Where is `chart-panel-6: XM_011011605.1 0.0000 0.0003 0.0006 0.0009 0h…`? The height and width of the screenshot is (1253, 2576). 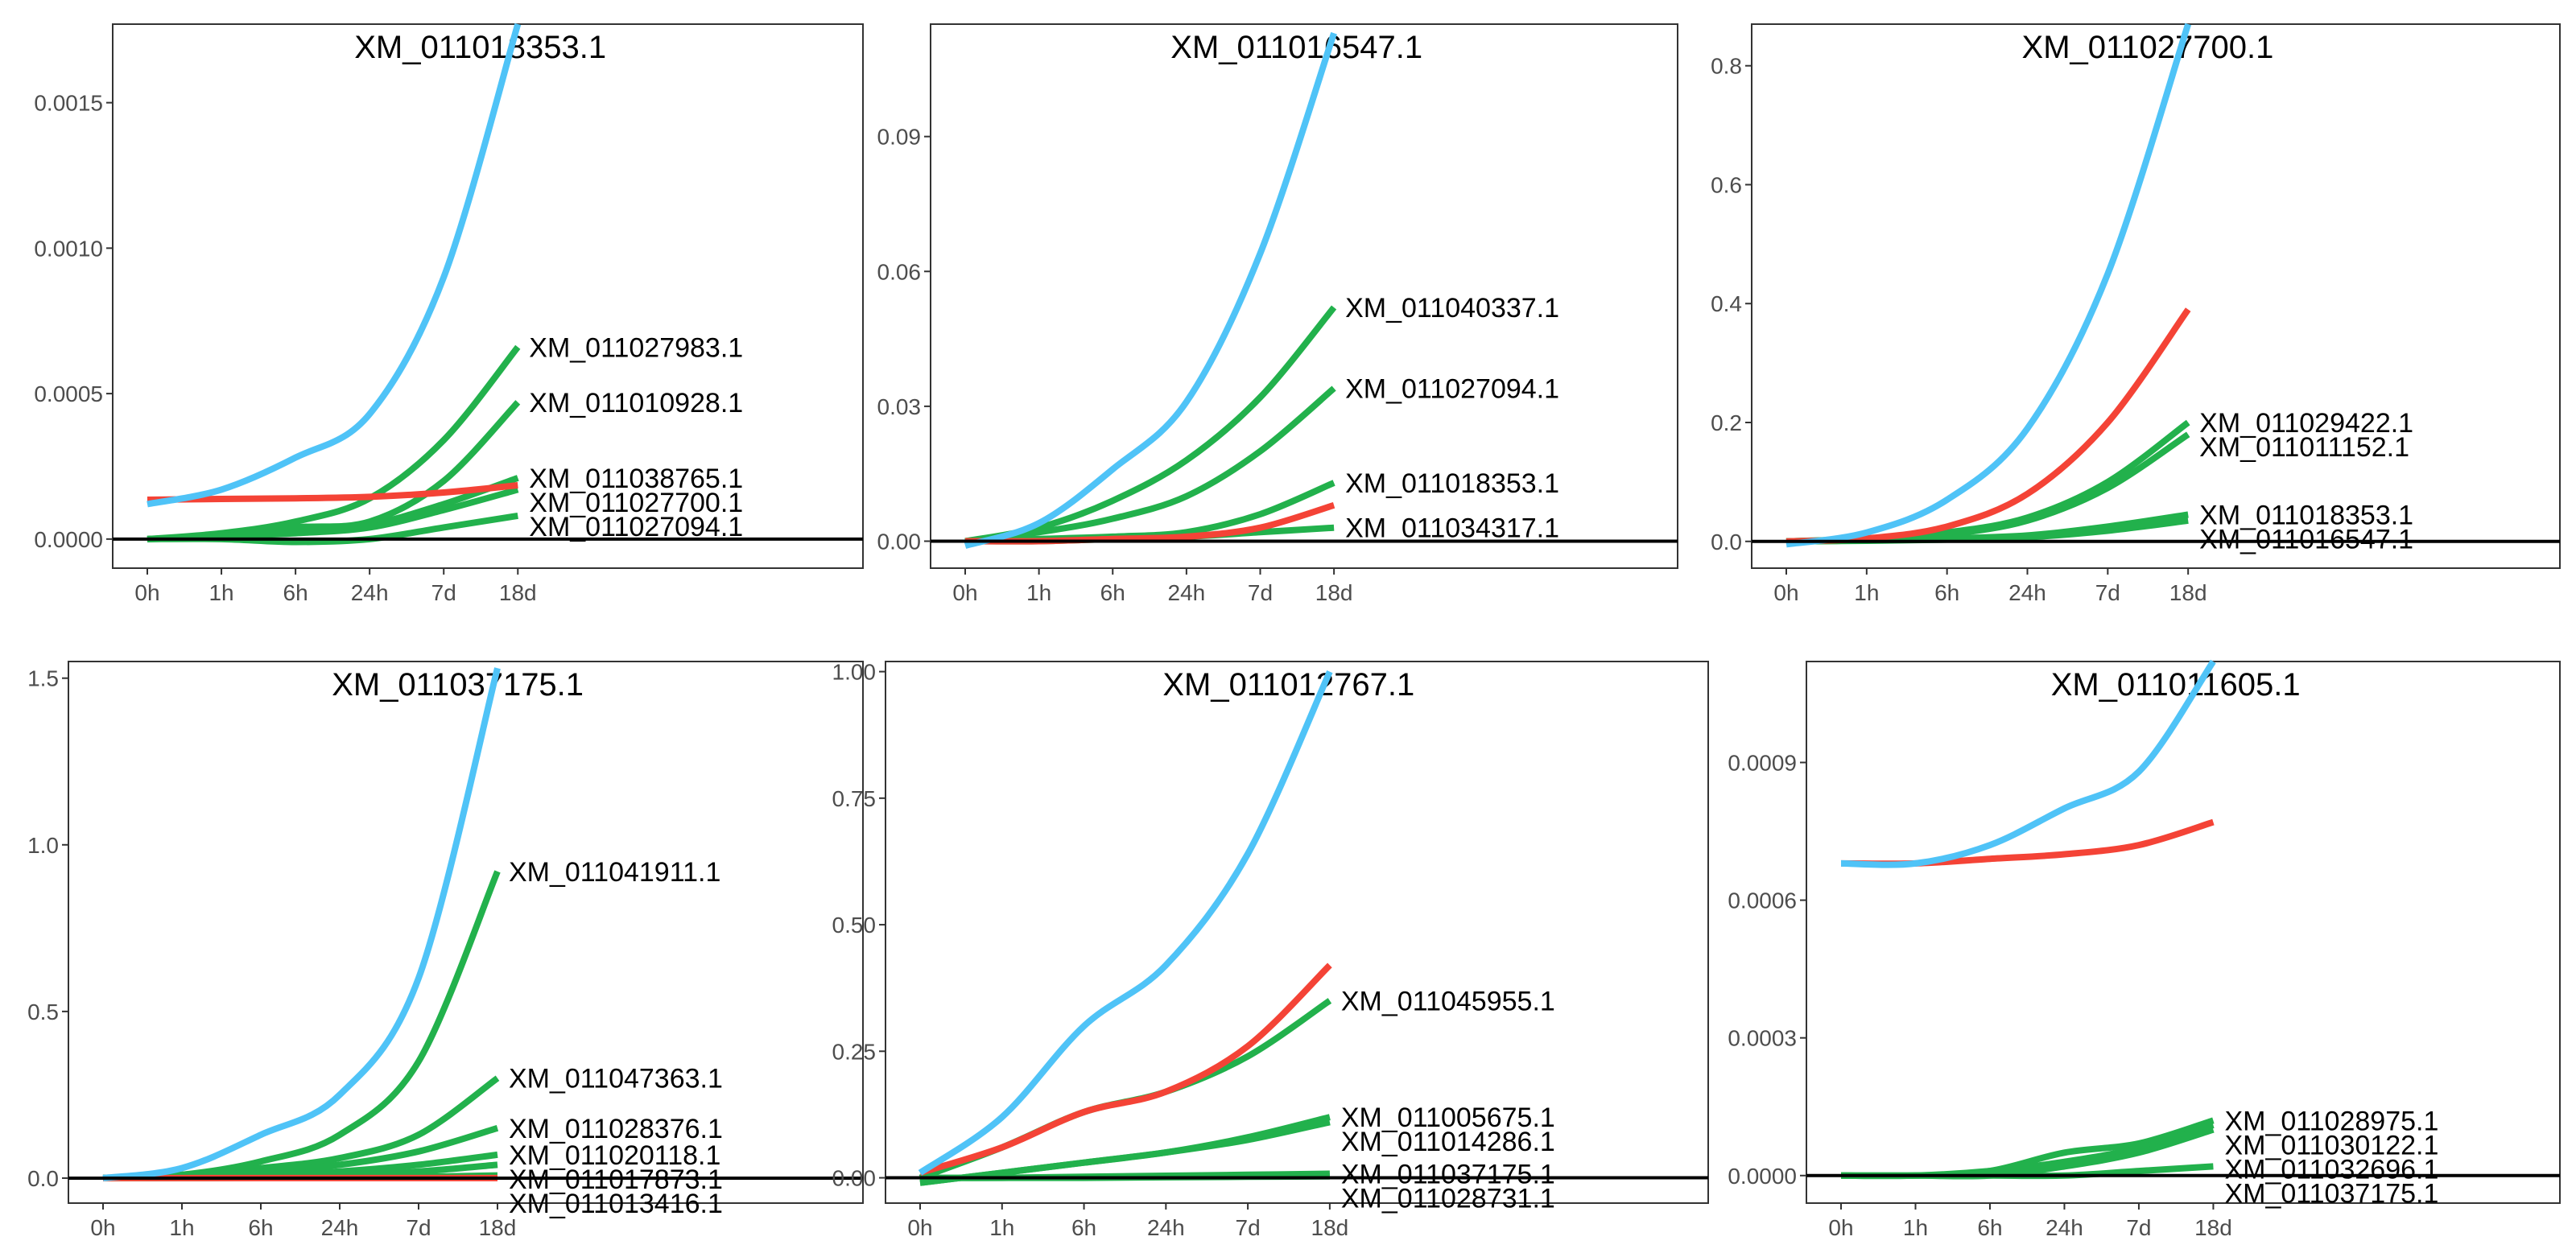
chart-panel-6: XM_011011605.1 0.0000 0.0003 0.0006 0.0009 0h… is located at coordinates (2144, 949).